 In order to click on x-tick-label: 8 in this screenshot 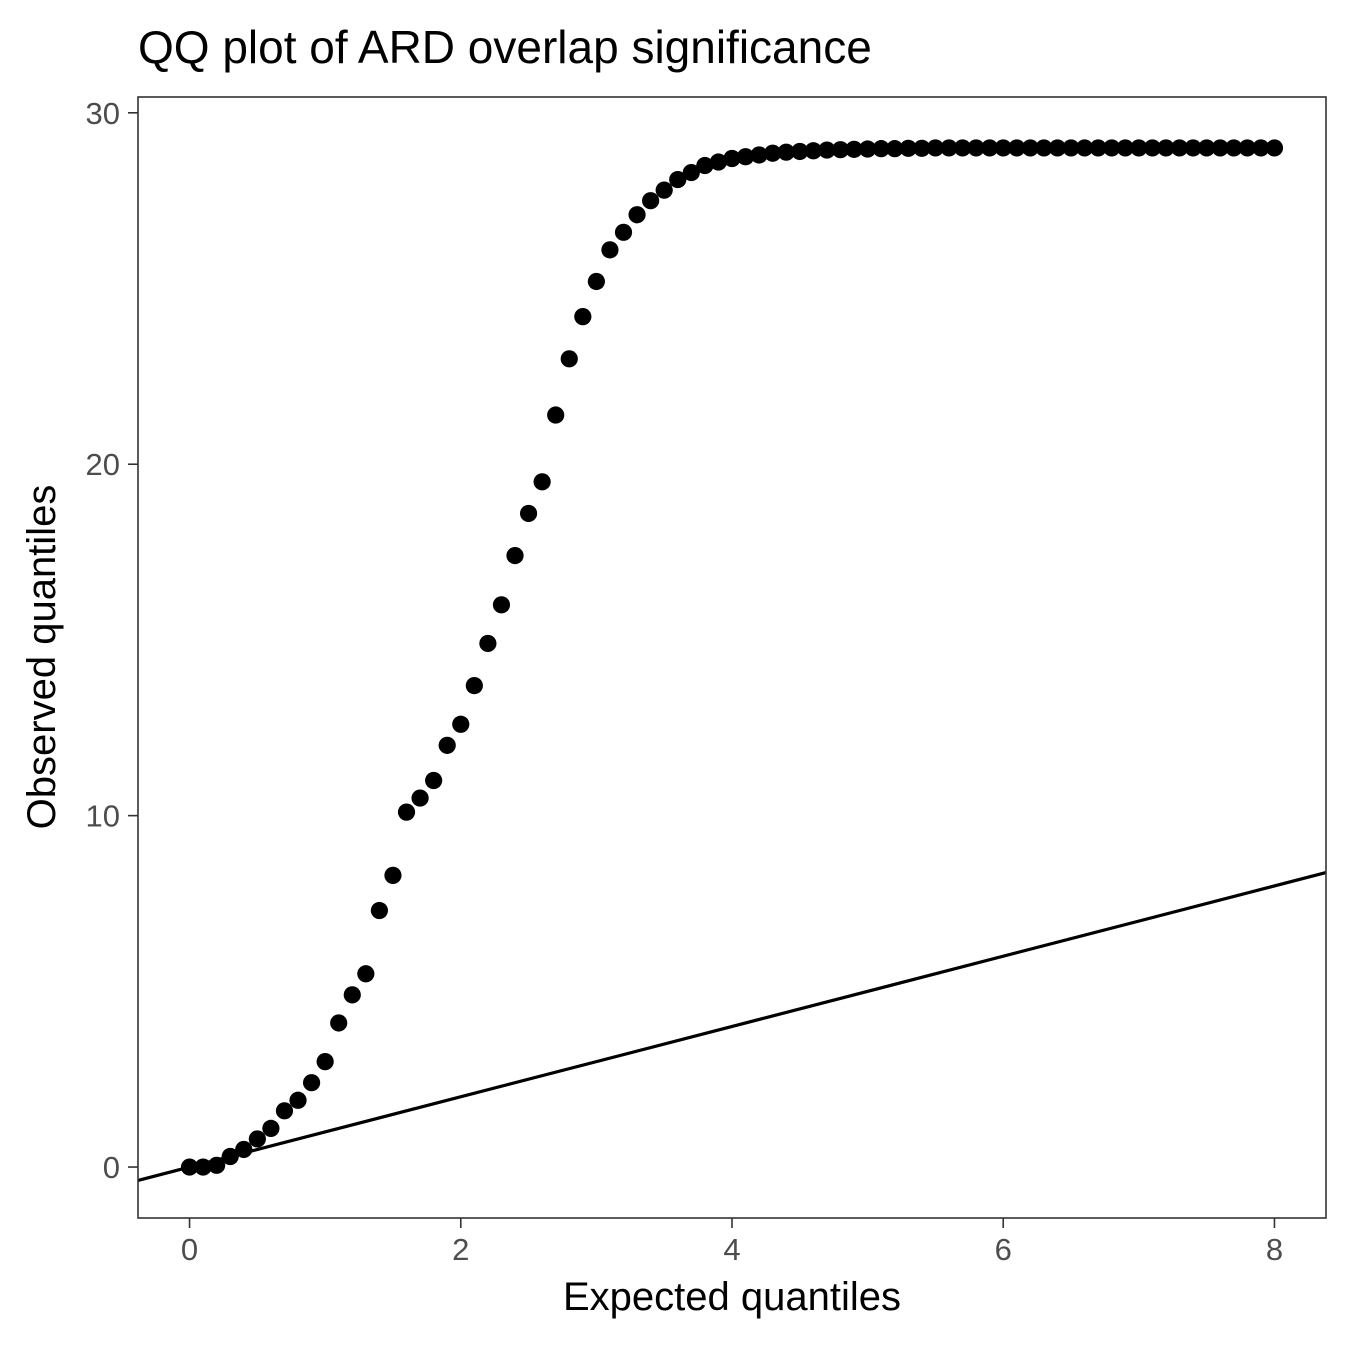, I will do `click(1274, 1249)`.